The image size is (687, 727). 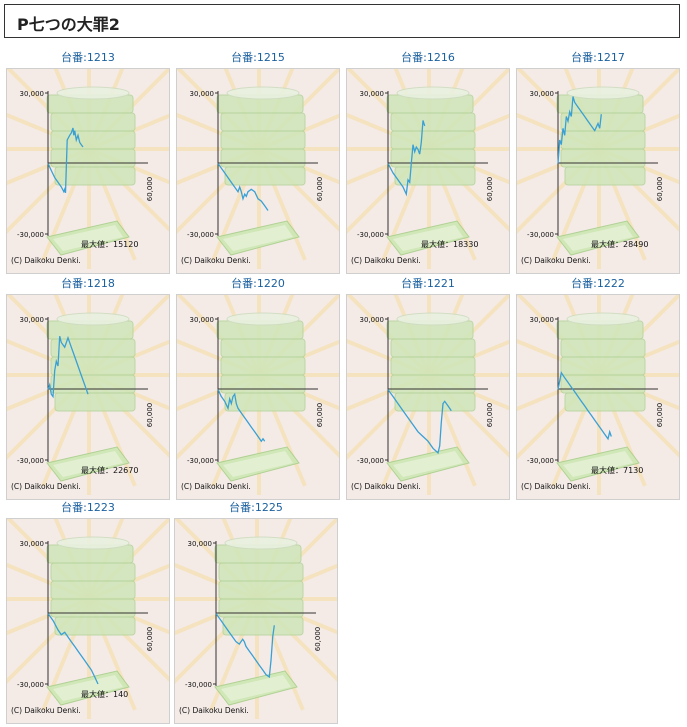 What do you see at coordinates (633, 470) in the screenshot?
I see `max-value-number: 7130` at bounding box center [633, 470].